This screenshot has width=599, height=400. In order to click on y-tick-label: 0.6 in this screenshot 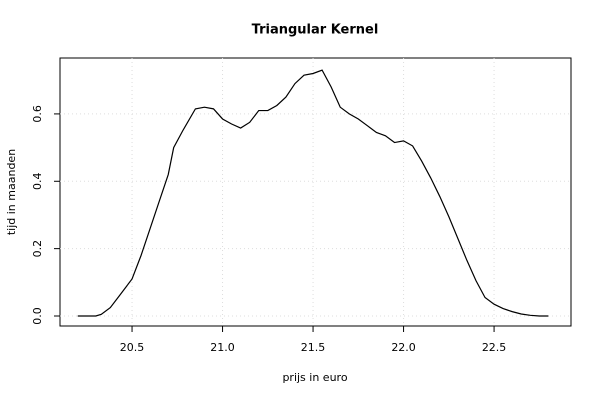, I will do `click(37, 114)`.